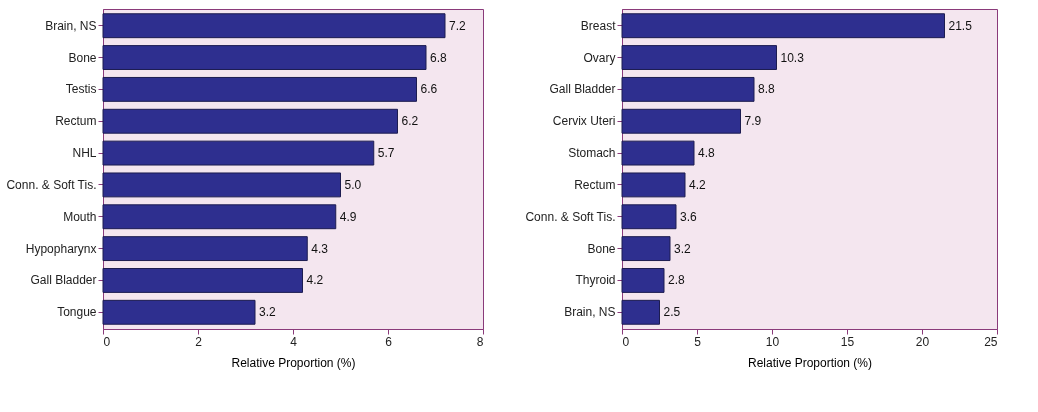 This screenshot has height=412, width=1038. What do you see at coordinates (458, 25) in the screenshot?
I see `data-label: 7.2` at bounding box center [458, 25].